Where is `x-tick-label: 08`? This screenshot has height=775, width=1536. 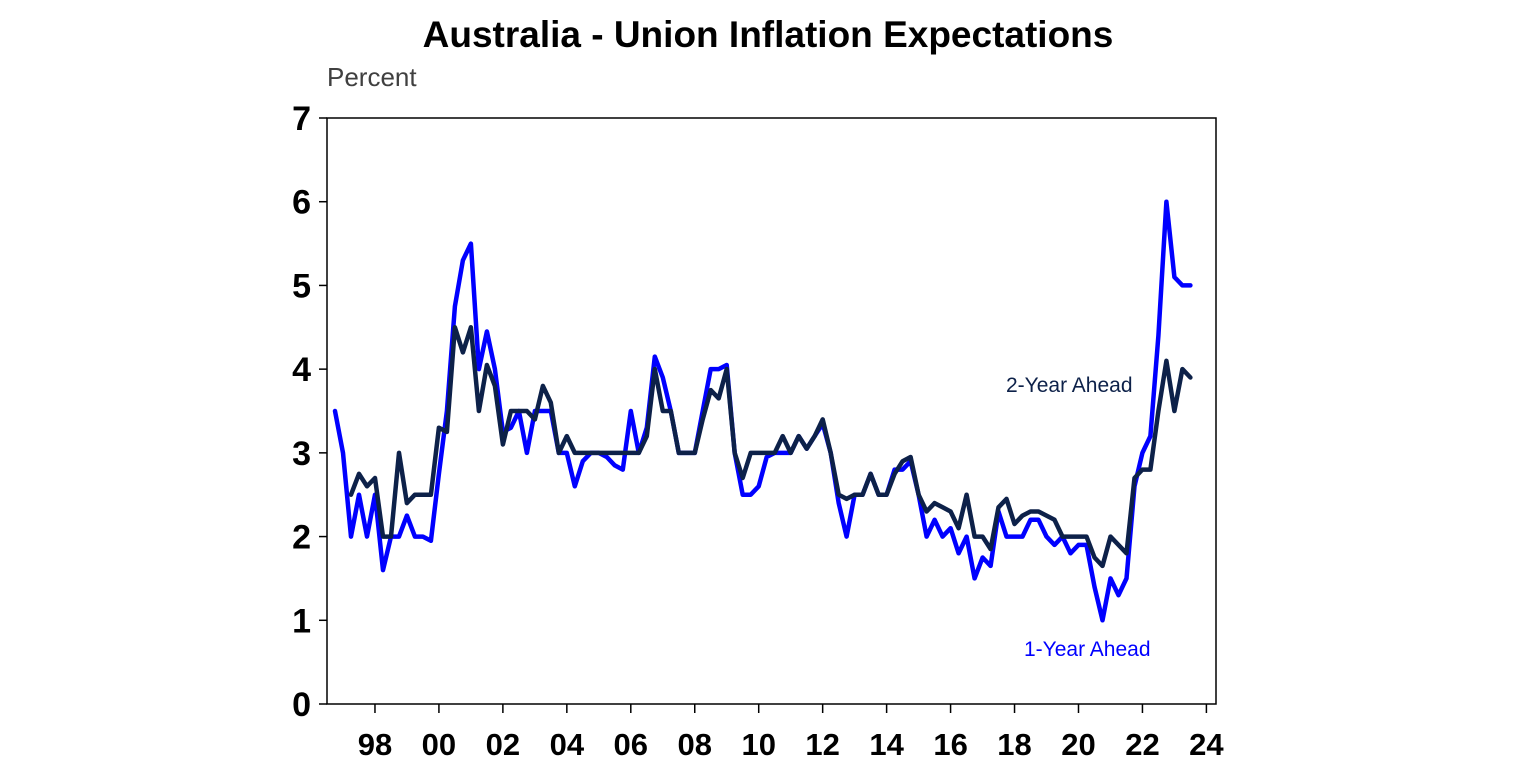 x-tick-label: 08 is located at coordinates (695, 744).